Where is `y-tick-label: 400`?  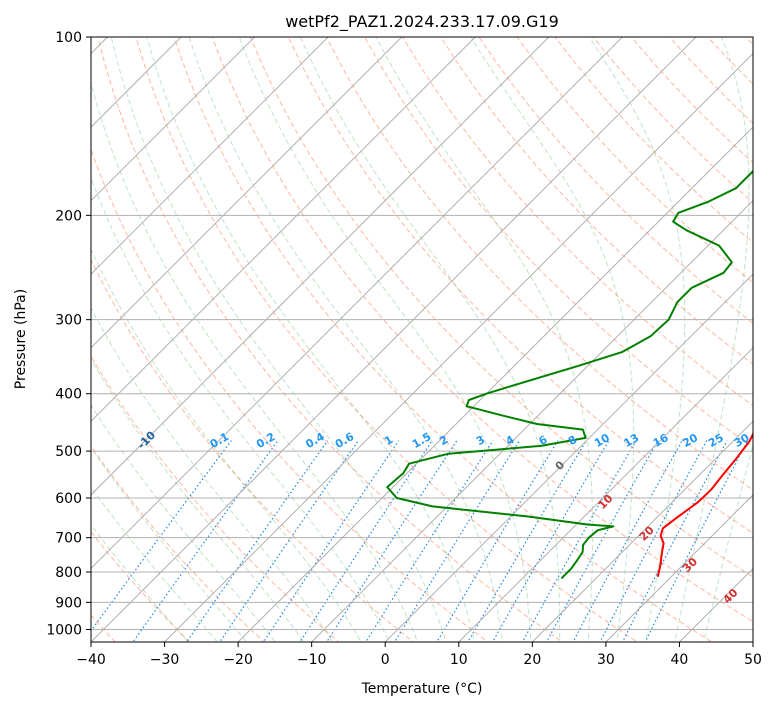
y-tick-label: 400 is located at coordinates (68, 395).